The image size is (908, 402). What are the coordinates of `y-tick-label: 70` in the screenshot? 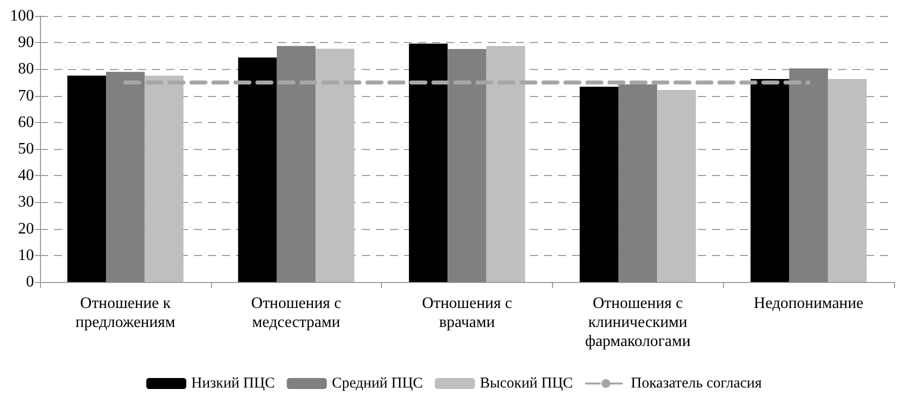 It's located at (26, 95).